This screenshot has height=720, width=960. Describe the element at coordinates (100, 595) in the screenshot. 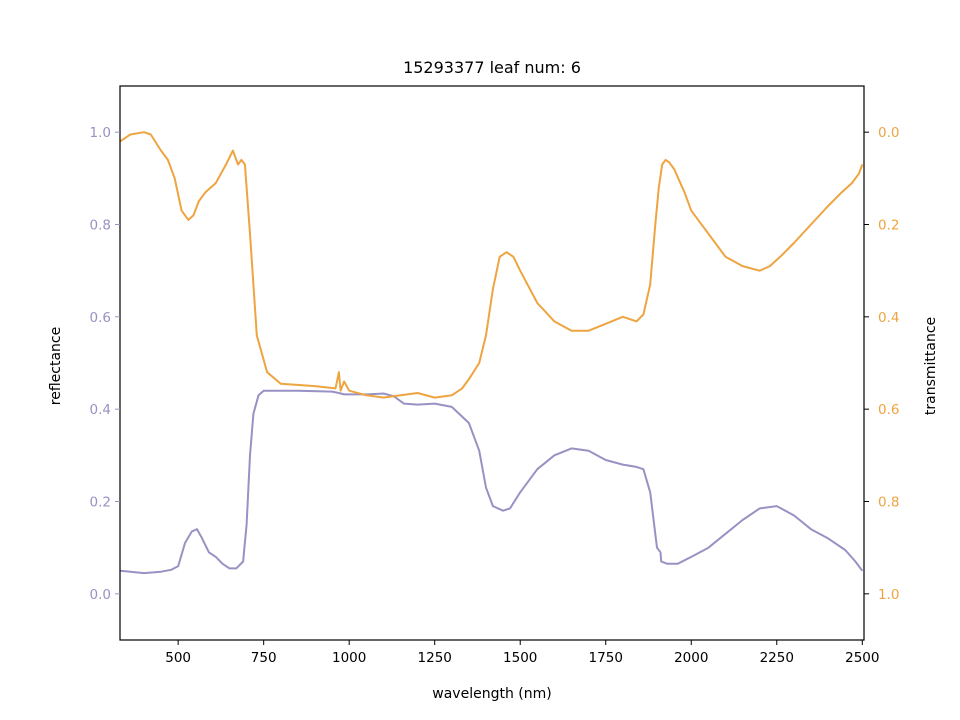

I see `left-y-tick-label: 0.0` at that location.